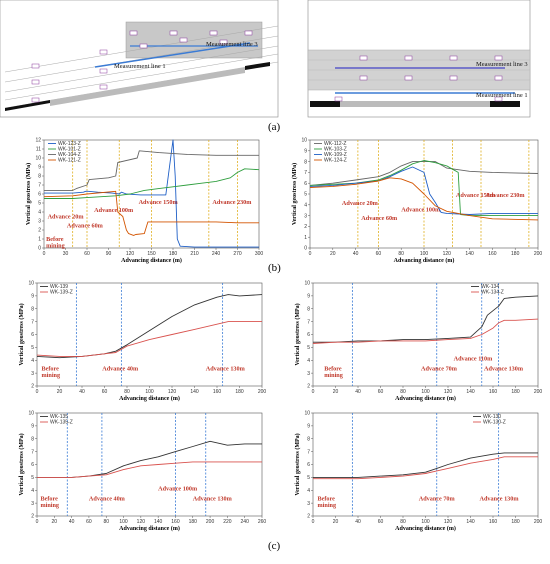 Image resolution: width=550 pixels, height=564 pixels. What do you see at coordinates (216, 254) in the screenshot?
I see `x-tick-label: 240` at bounding box center [216, 254].